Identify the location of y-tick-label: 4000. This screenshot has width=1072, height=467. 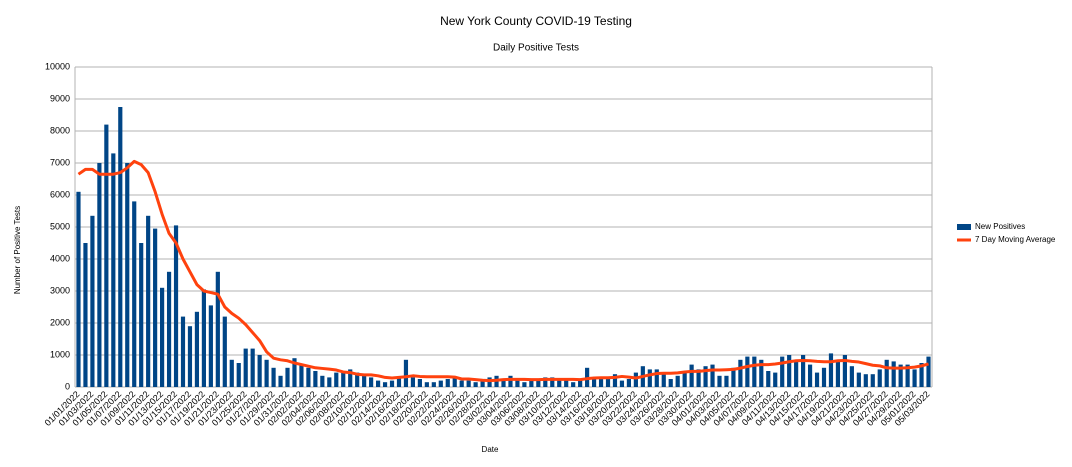
(60, 258).